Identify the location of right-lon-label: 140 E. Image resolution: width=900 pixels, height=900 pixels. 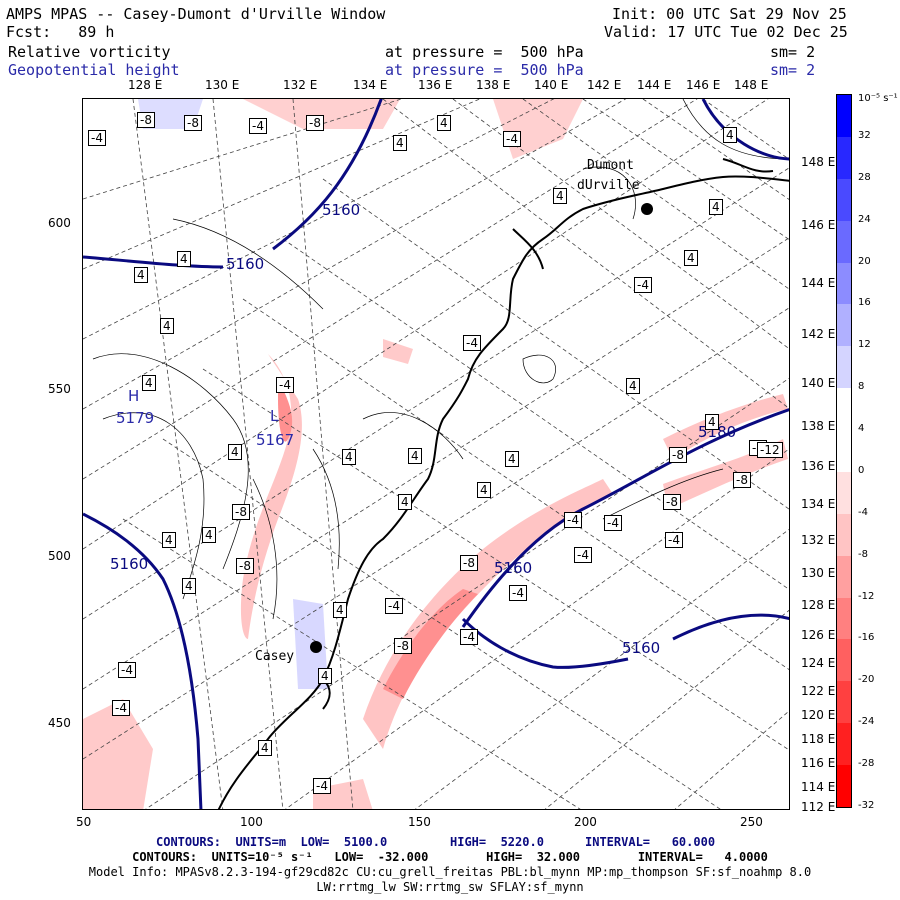
(818, 383).